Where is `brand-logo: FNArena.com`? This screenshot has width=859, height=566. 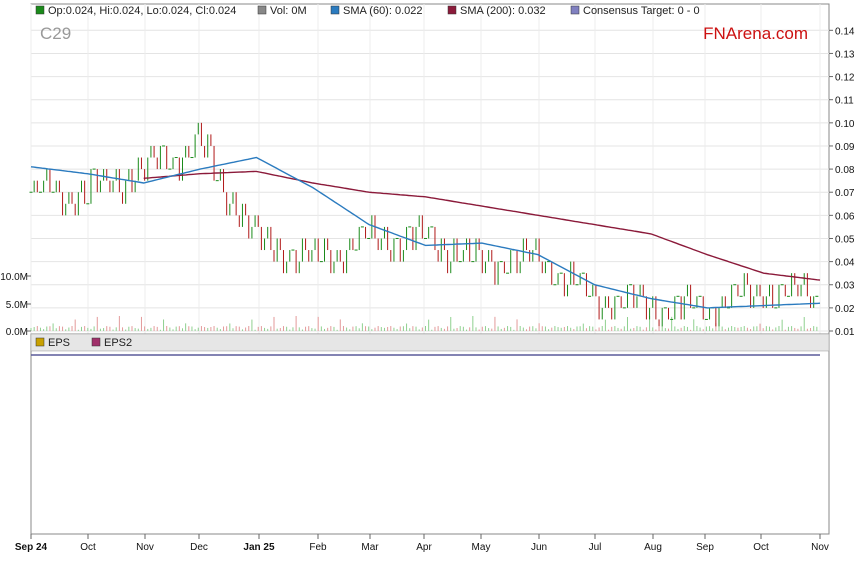 brand-logo: FNArena.com is located at coordinates (755, 33).